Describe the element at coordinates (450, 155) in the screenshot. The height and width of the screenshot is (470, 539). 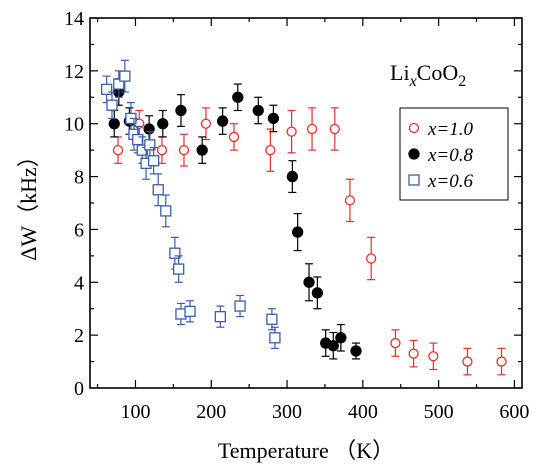
I see `legend-label: x=0.8` at that location.